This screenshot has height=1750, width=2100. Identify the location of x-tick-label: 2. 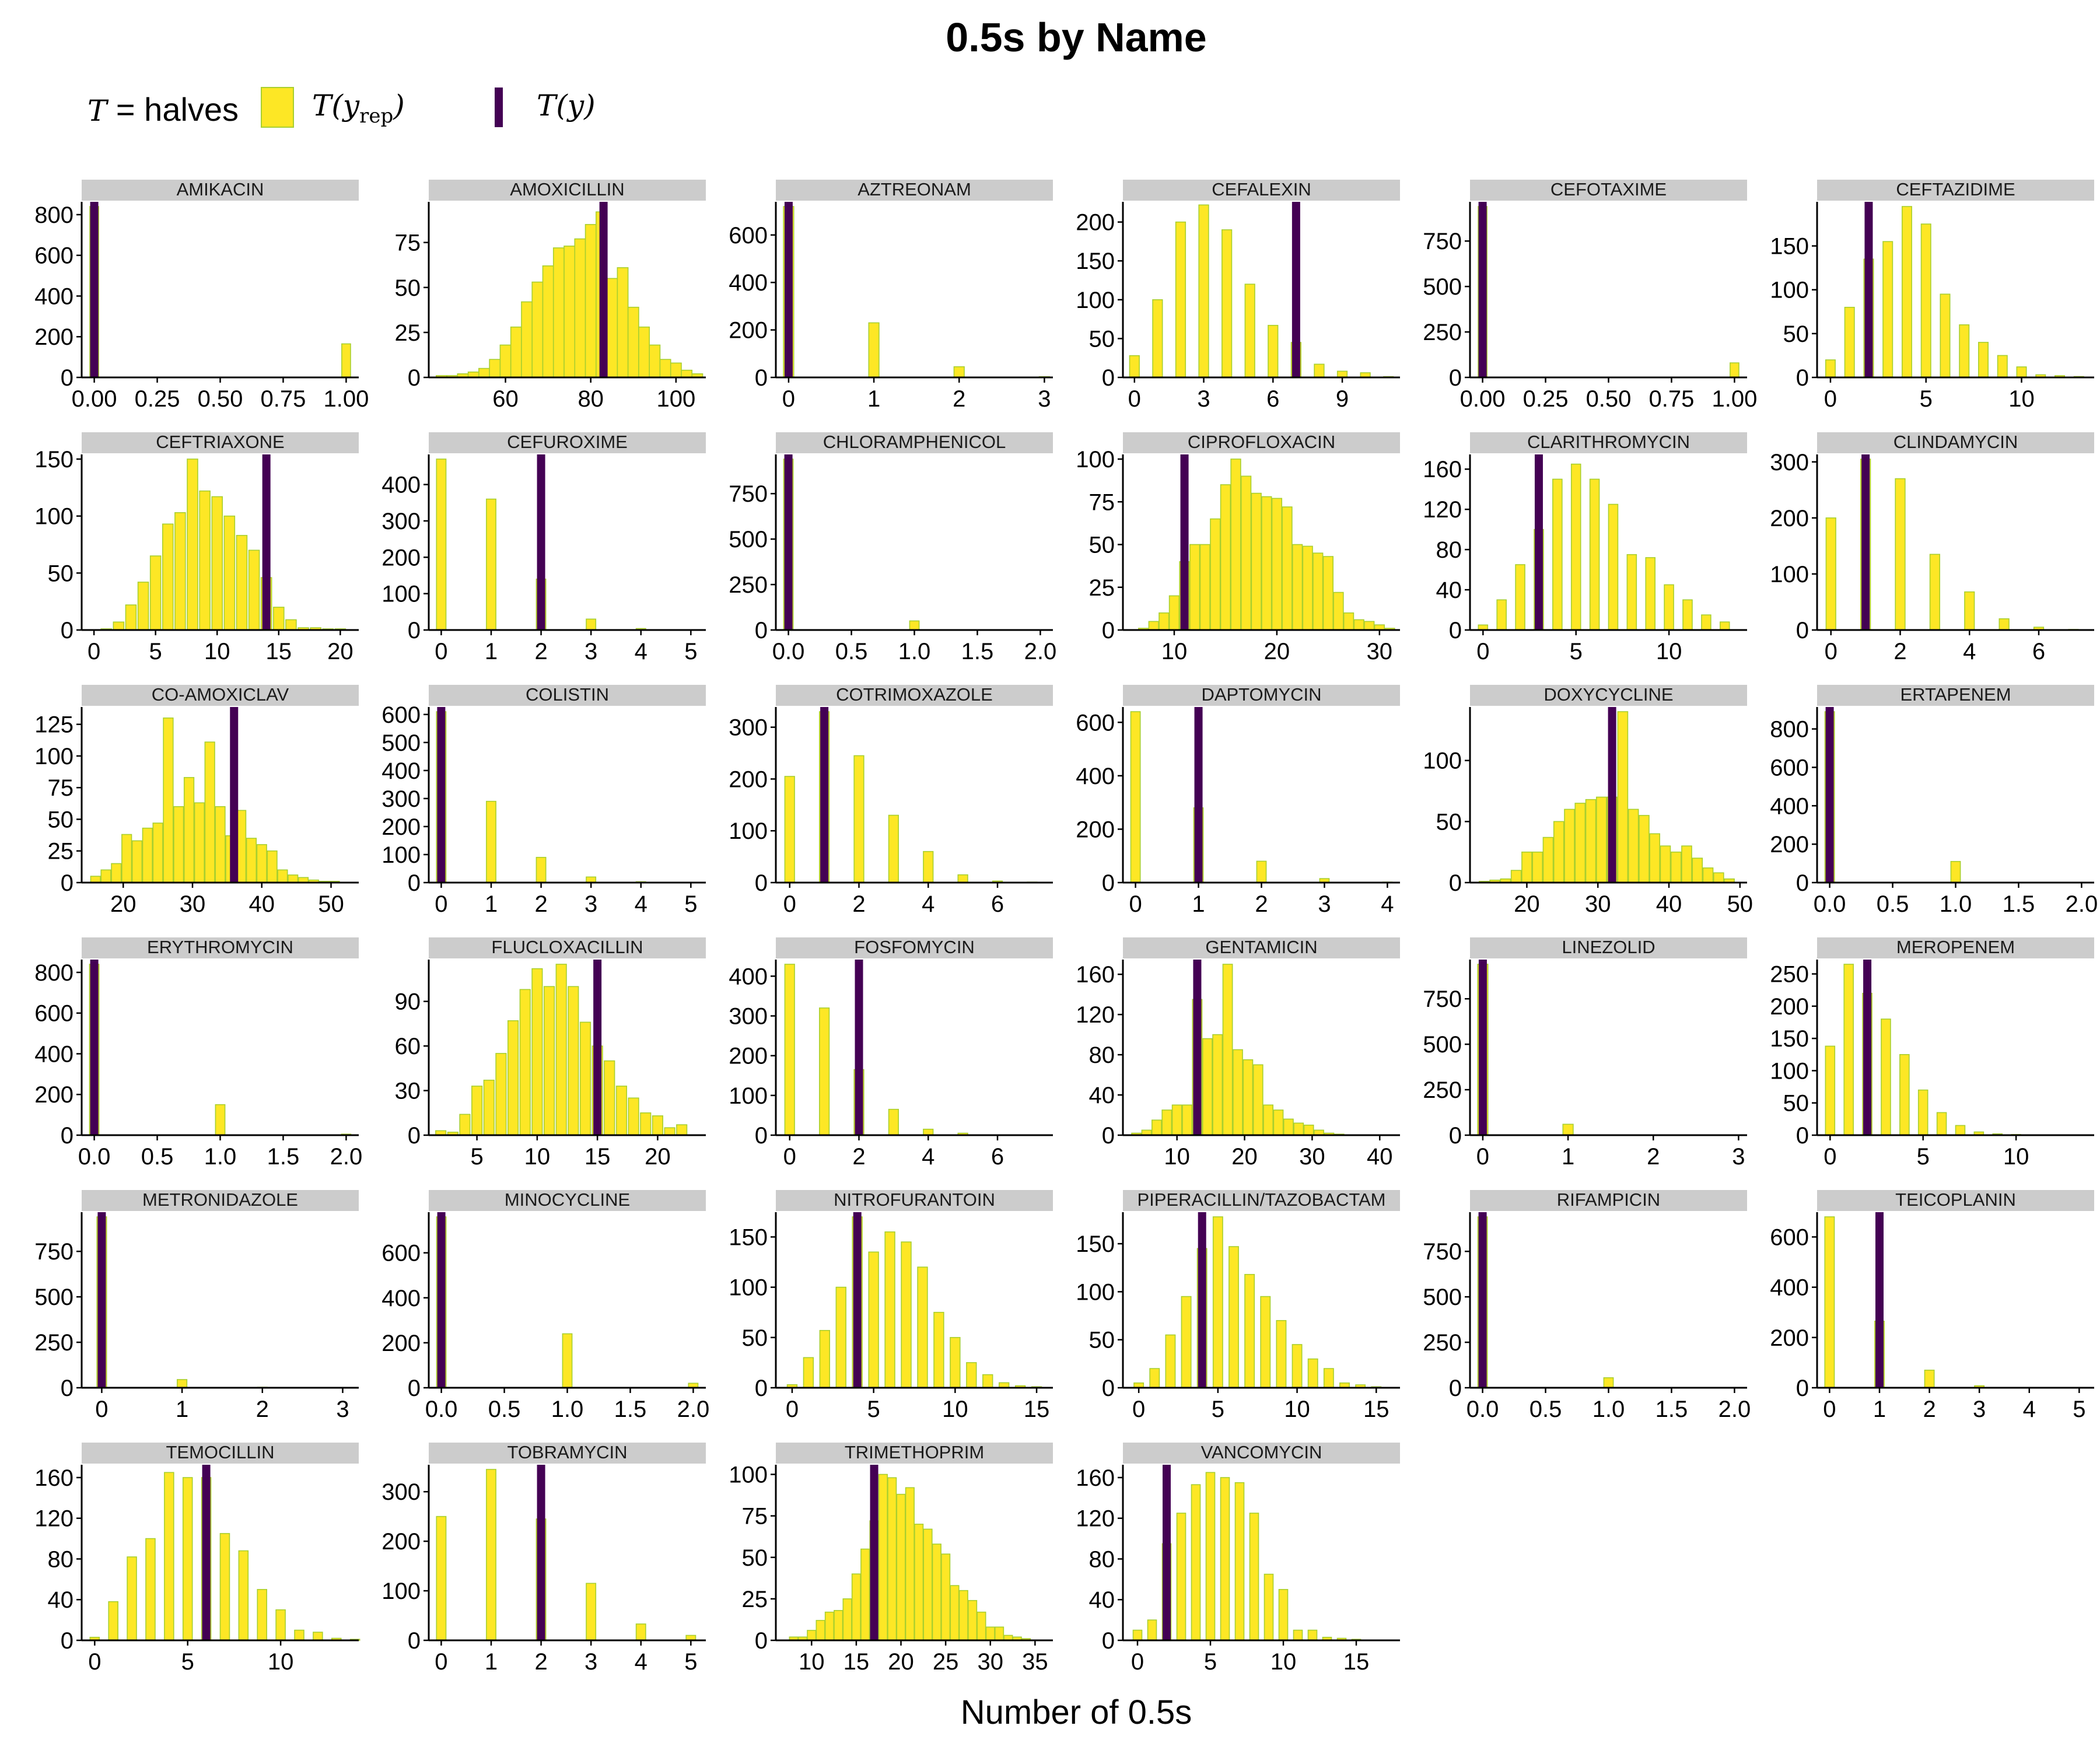
(262, 1409).